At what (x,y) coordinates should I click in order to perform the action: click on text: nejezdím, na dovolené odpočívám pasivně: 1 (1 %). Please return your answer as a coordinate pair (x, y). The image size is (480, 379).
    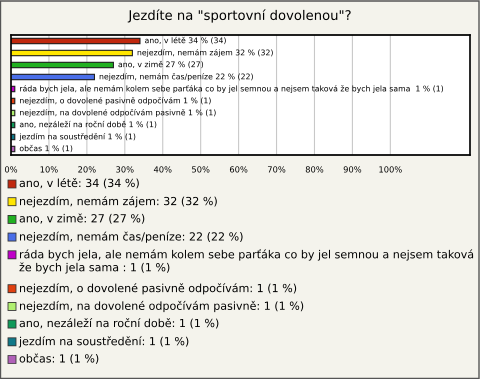
    Looking at the image, I should click on (162, 306).